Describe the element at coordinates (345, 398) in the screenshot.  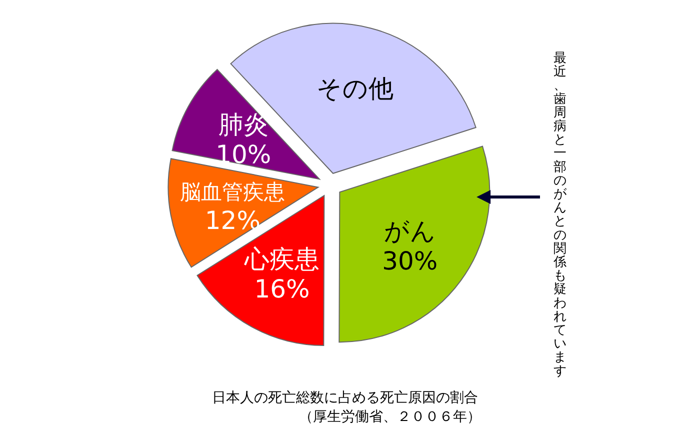
I see `text: 日本人の死亡総数に占める死亡原因の割合` at that location.